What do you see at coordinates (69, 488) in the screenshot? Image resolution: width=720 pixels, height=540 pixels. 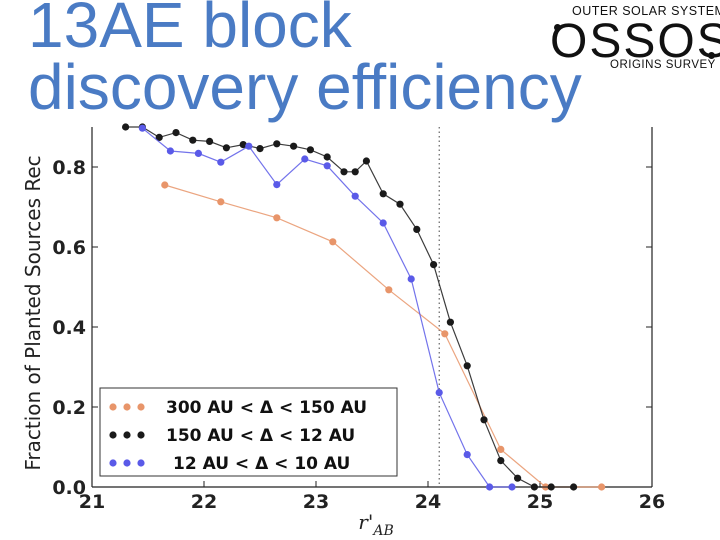 I see `y-tick-label: 0.0` at bounding box center [69, 488].